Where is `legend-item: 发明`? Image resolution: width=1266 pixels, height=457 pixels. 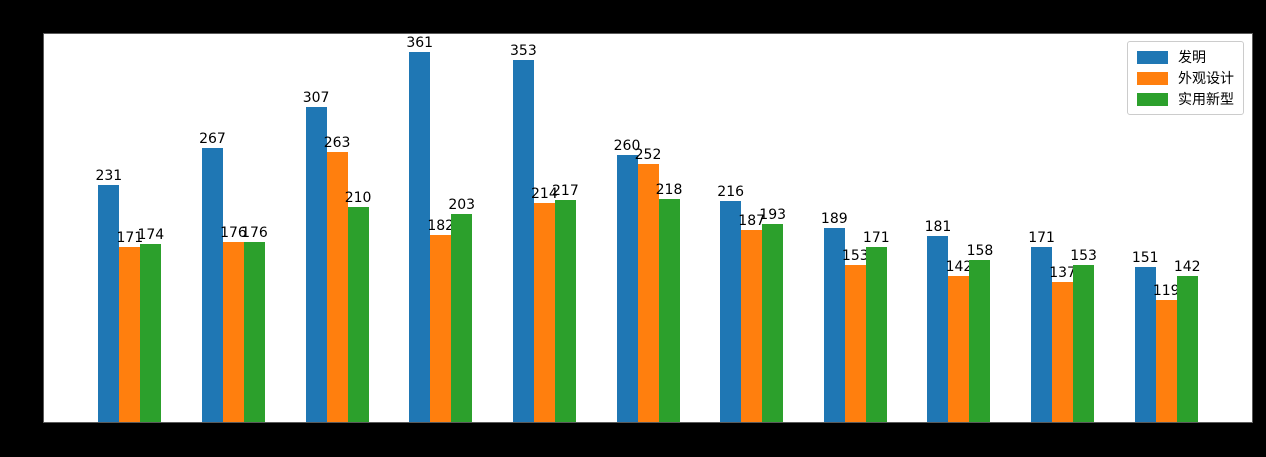 legend-item: 发明 is located at coordinates (1185, 57).